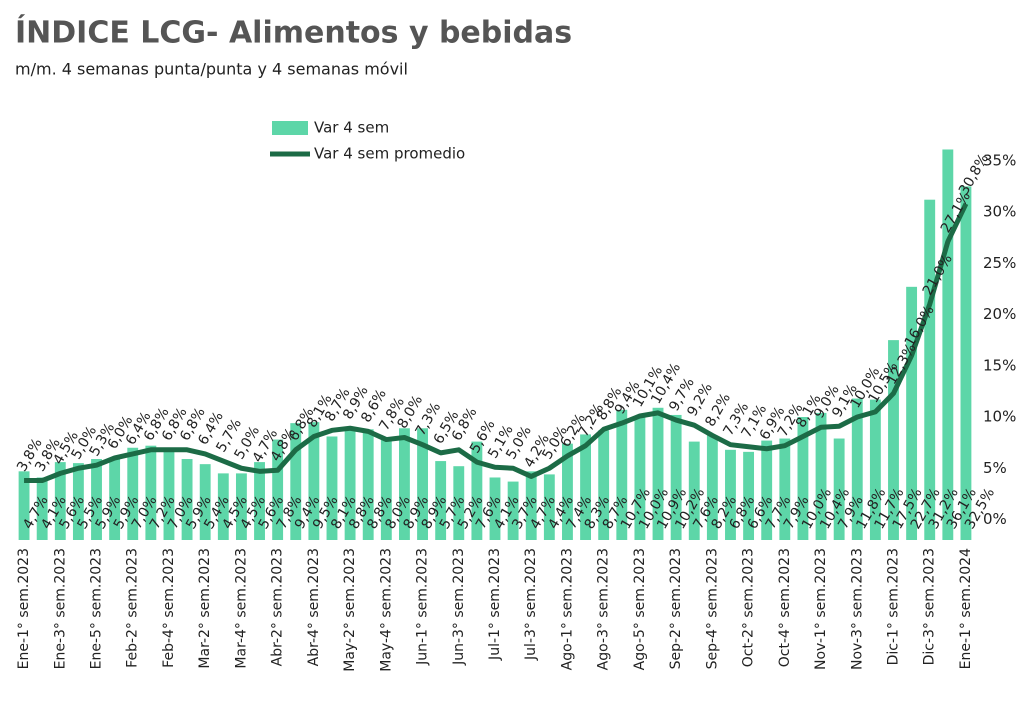 The height and width of the screenshot is (720, 1025). What do you see at coordinates (241, 608) in the screenshot?
I see `x-tick-label: Mar-4° sem.2023` at bounding box center [241, 608].